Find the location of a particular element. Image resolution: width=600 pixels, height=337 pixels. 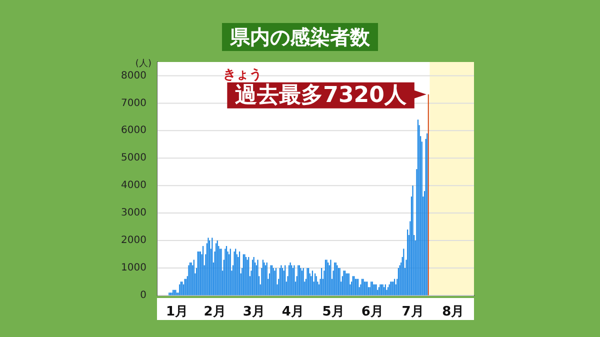

x-tick-label: 5月 is located at coordinates (333, 312).